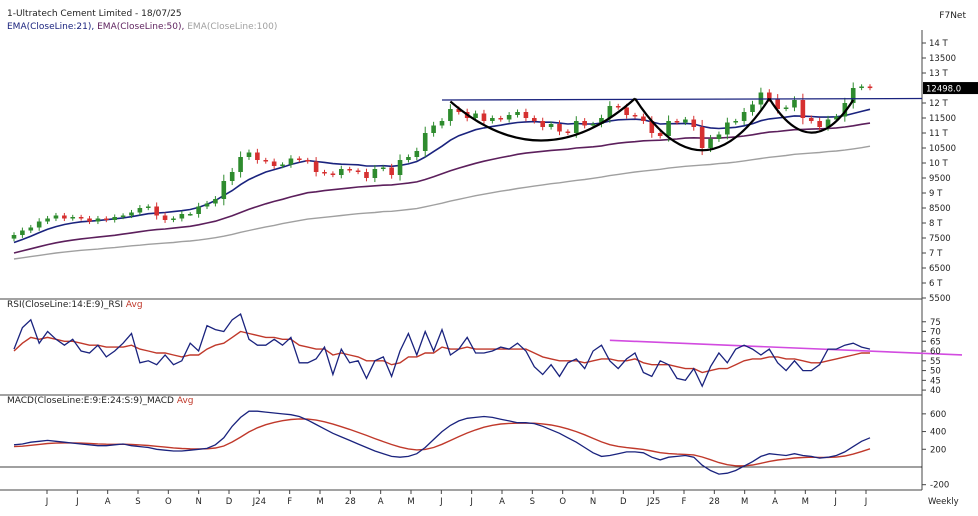 The height and width of the screenshot is (516, 978). I want to click on head-arc, so click(702, 124).